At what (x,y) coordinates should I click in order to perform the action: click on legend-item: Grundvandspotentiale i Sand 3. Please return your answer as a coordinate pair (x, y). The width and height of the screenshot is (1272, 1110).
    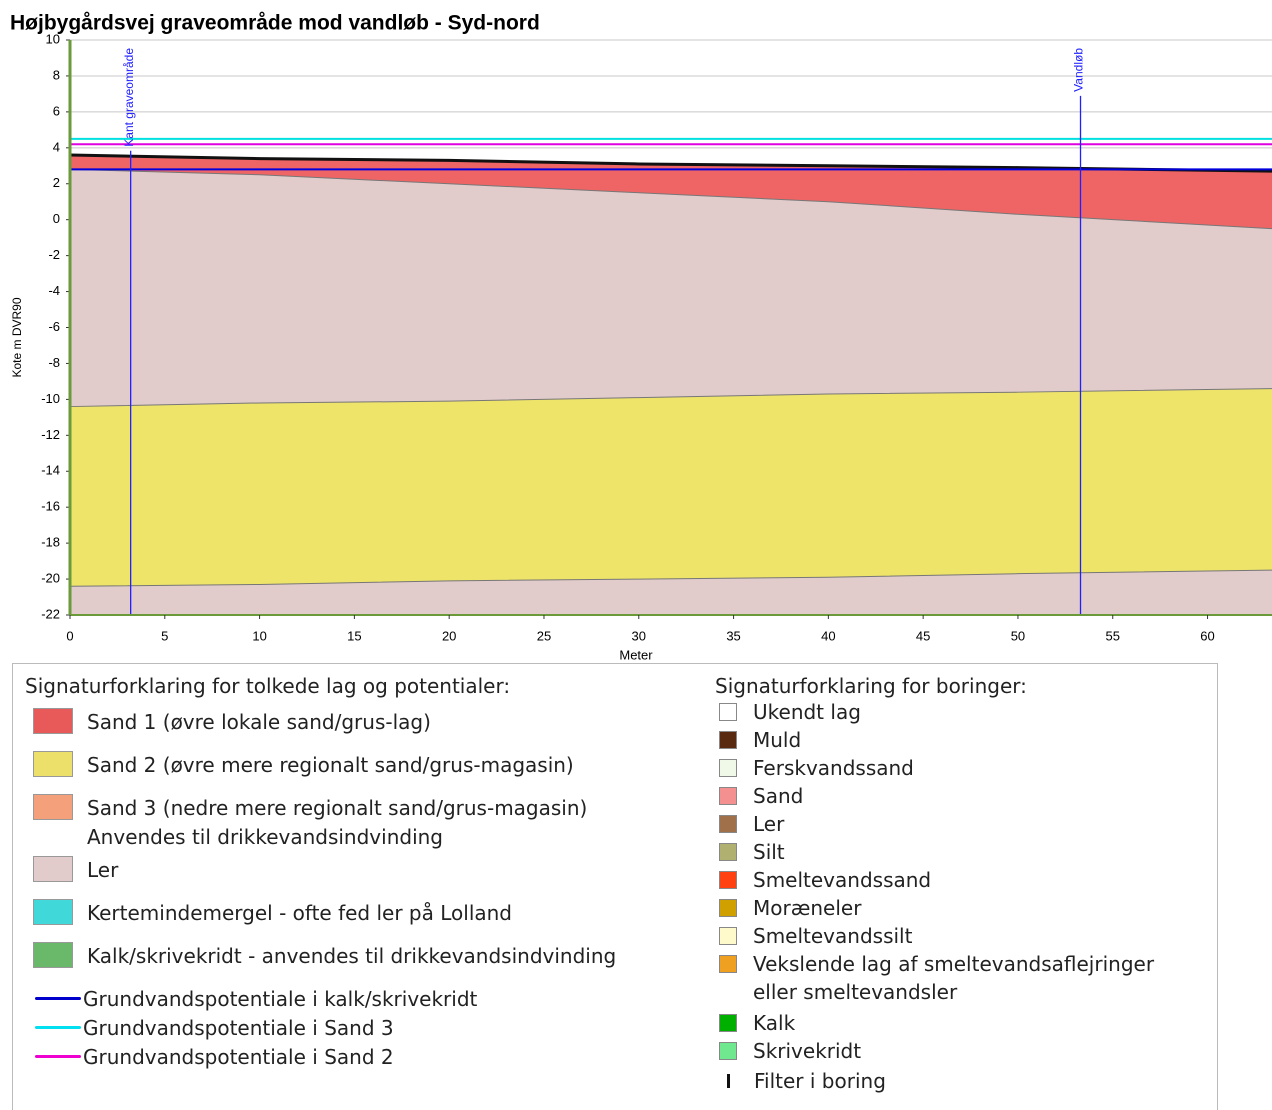
    Looking at the image, I should click on (325, 1028).